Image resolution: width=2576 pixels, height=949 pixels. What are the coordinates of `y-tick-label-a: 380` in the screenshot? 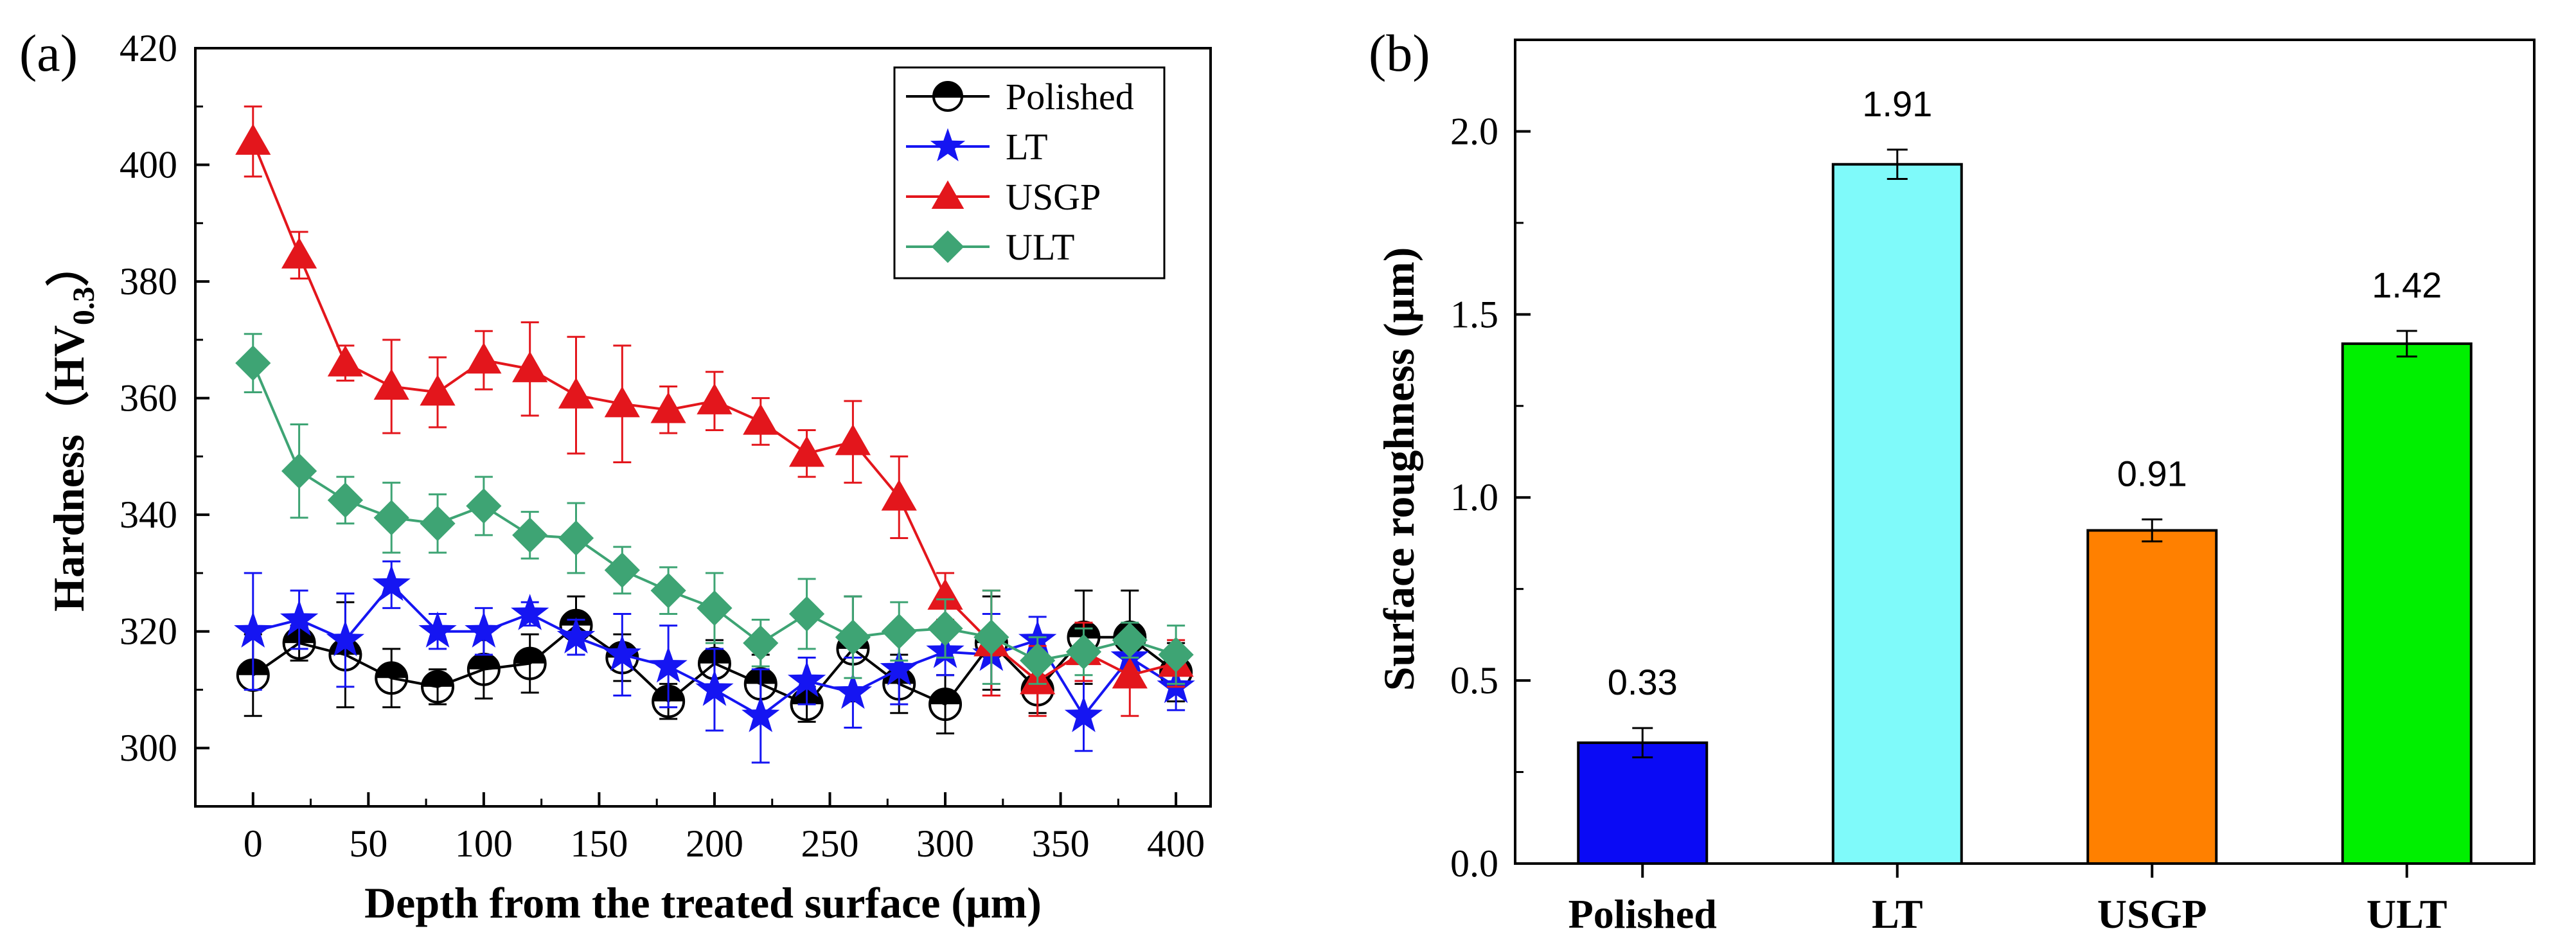 It's located at (149, 282).